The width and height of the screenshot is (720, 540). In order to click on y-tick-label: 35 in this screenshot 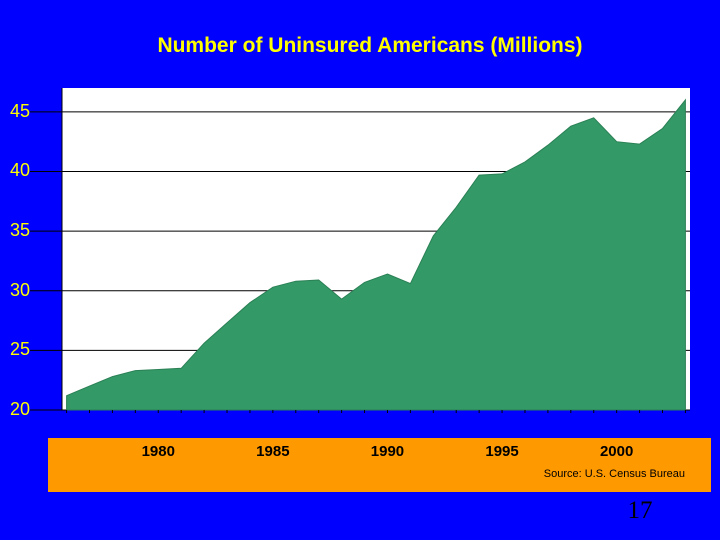, I will do `click(20, 230)`.